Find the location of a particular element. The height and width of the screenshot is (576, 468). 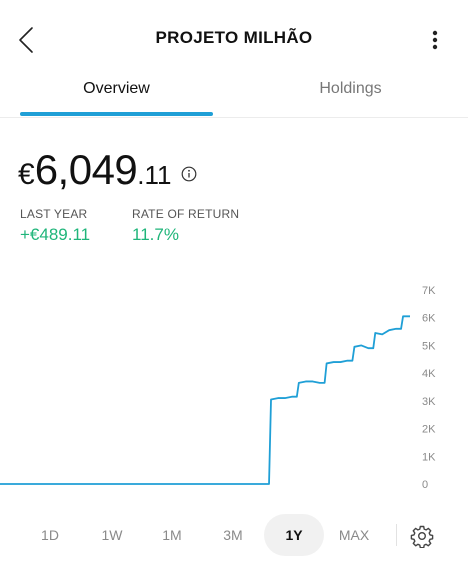

y-tick-label: 3K is located at coordinates (429, 402).